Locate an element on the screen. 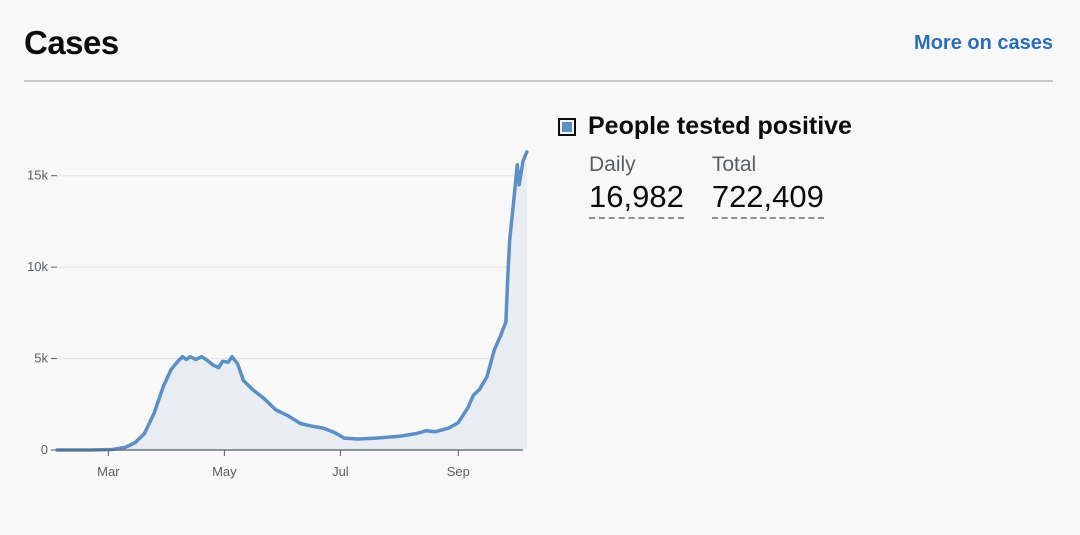 Image resolution: width=1080 pixels, height=535 pixels. daily-label: Daily is located at coordinates (612, 164).